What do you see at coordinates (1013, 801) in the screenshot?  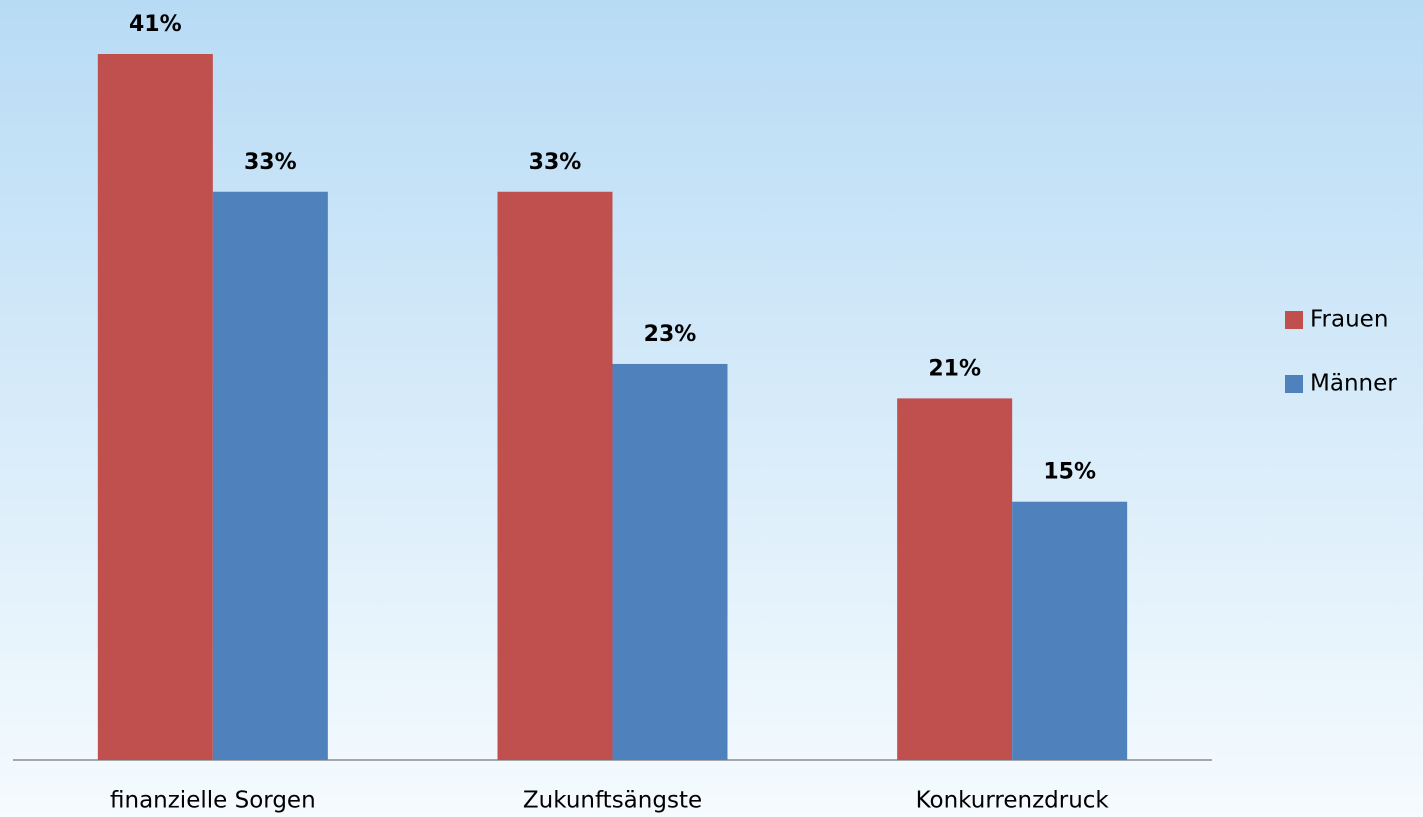 I see `x-tick-label: Konkurrenzdruck` at bounding box center [1013, 801].